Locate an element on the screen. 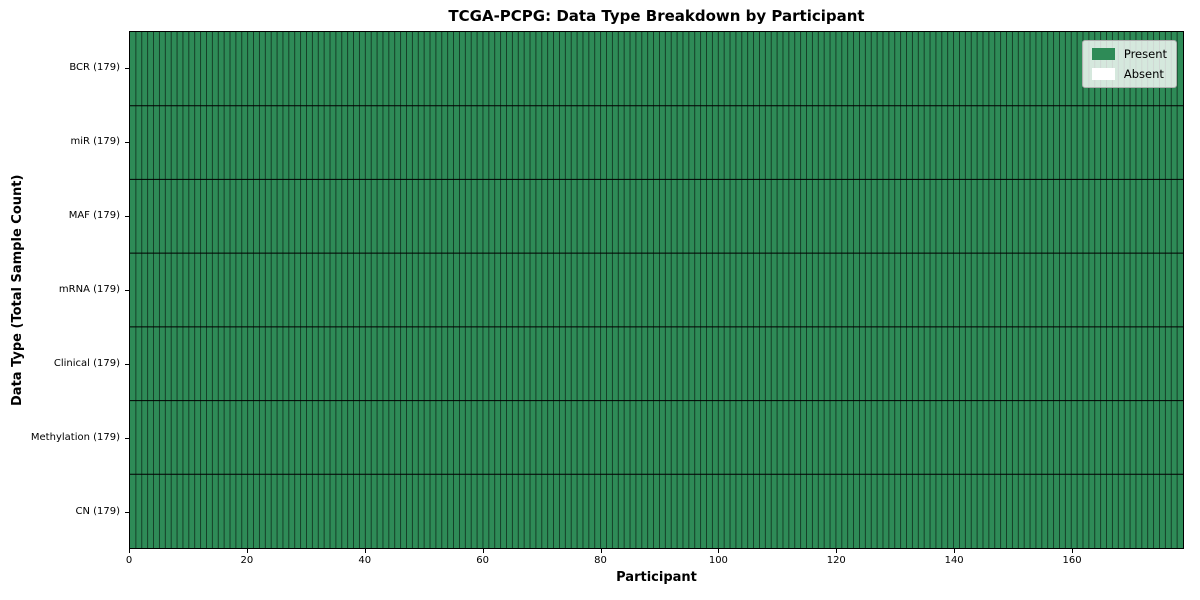  x-tick-label: 20 is located at coordinates (247, 560).